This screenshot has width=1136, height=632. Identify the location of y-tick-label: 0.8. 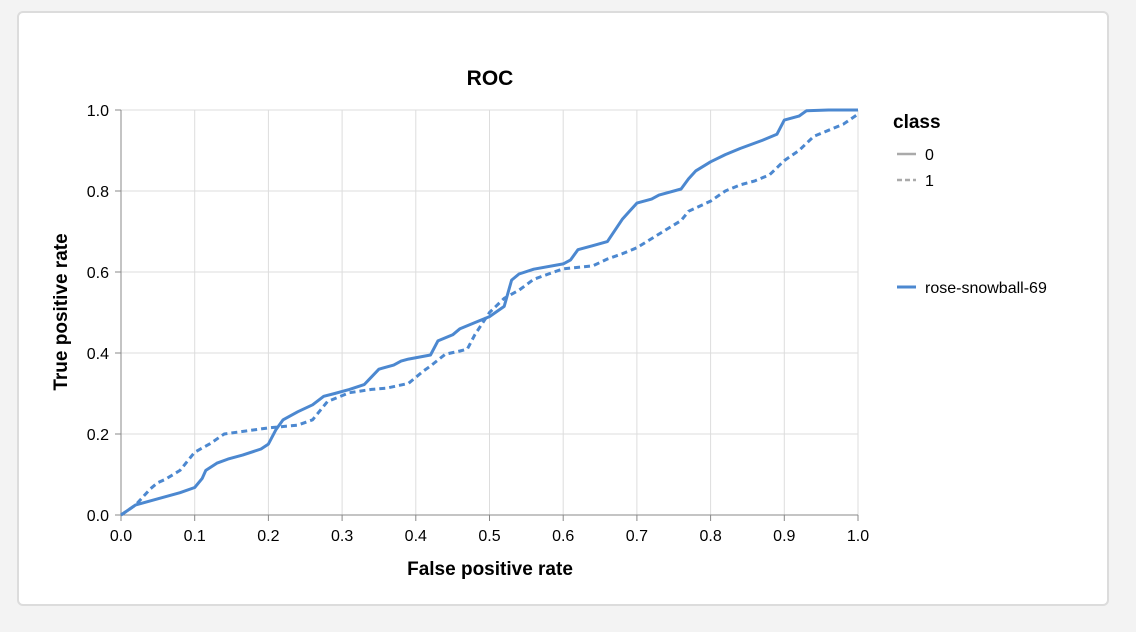
(98, 192).